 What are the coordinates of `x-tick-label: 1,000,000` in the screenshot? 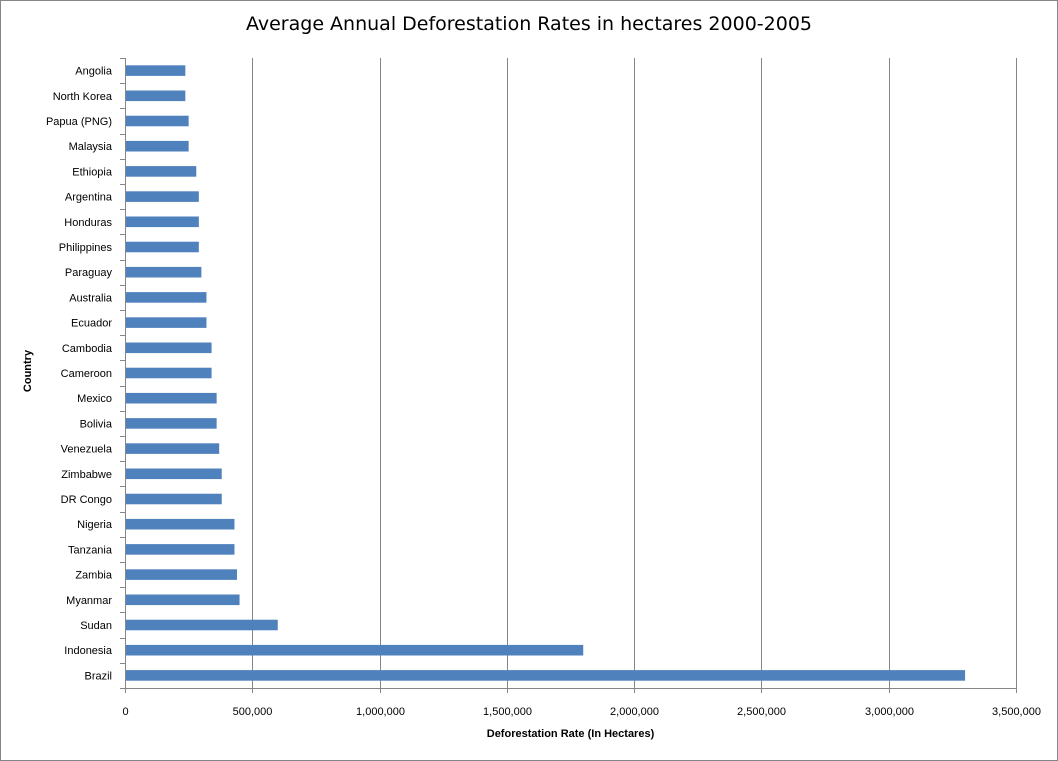 It's located at (380, 712).